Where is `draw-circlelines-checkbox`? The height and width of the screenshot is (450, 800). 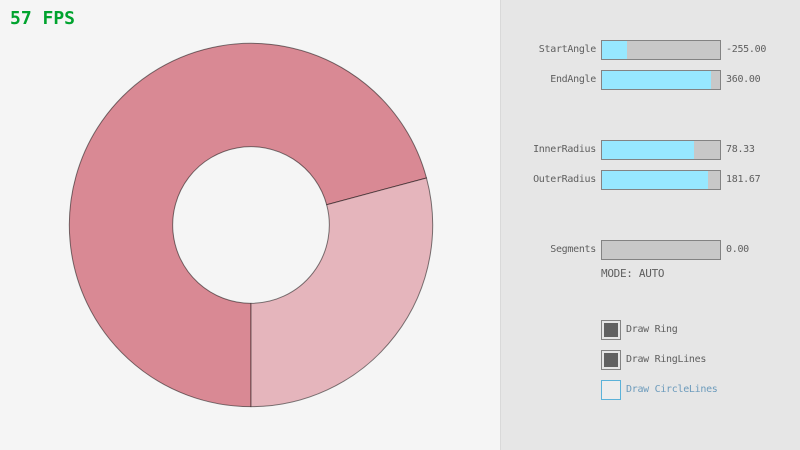 draw-circlelines-checkbox is located at coordinates (611, 390).